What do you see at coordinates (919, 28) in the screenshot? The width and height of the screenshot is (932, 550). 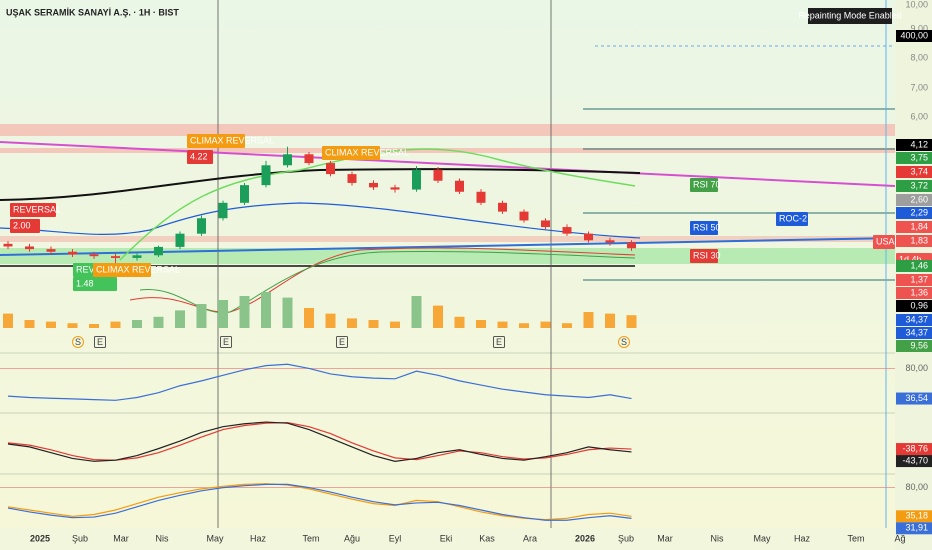 I see `price-tag-label: 9,00` at bounding box center [919, 28].